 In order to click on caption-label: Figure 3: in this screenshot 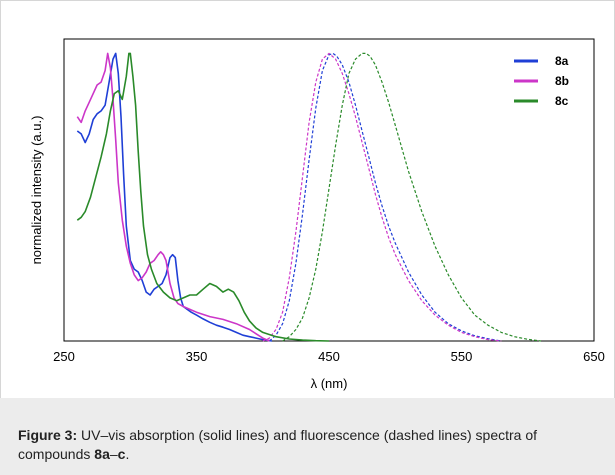, I will do `click(48, 435)`.